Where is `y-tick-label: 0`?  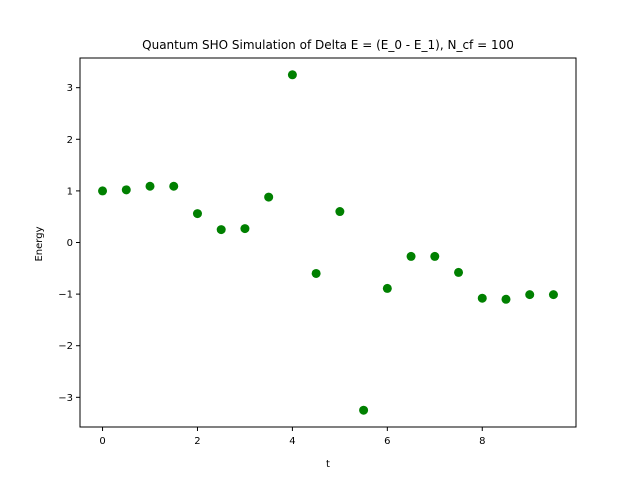 y-tick-label: 0 is located at coordinates (70, 243).